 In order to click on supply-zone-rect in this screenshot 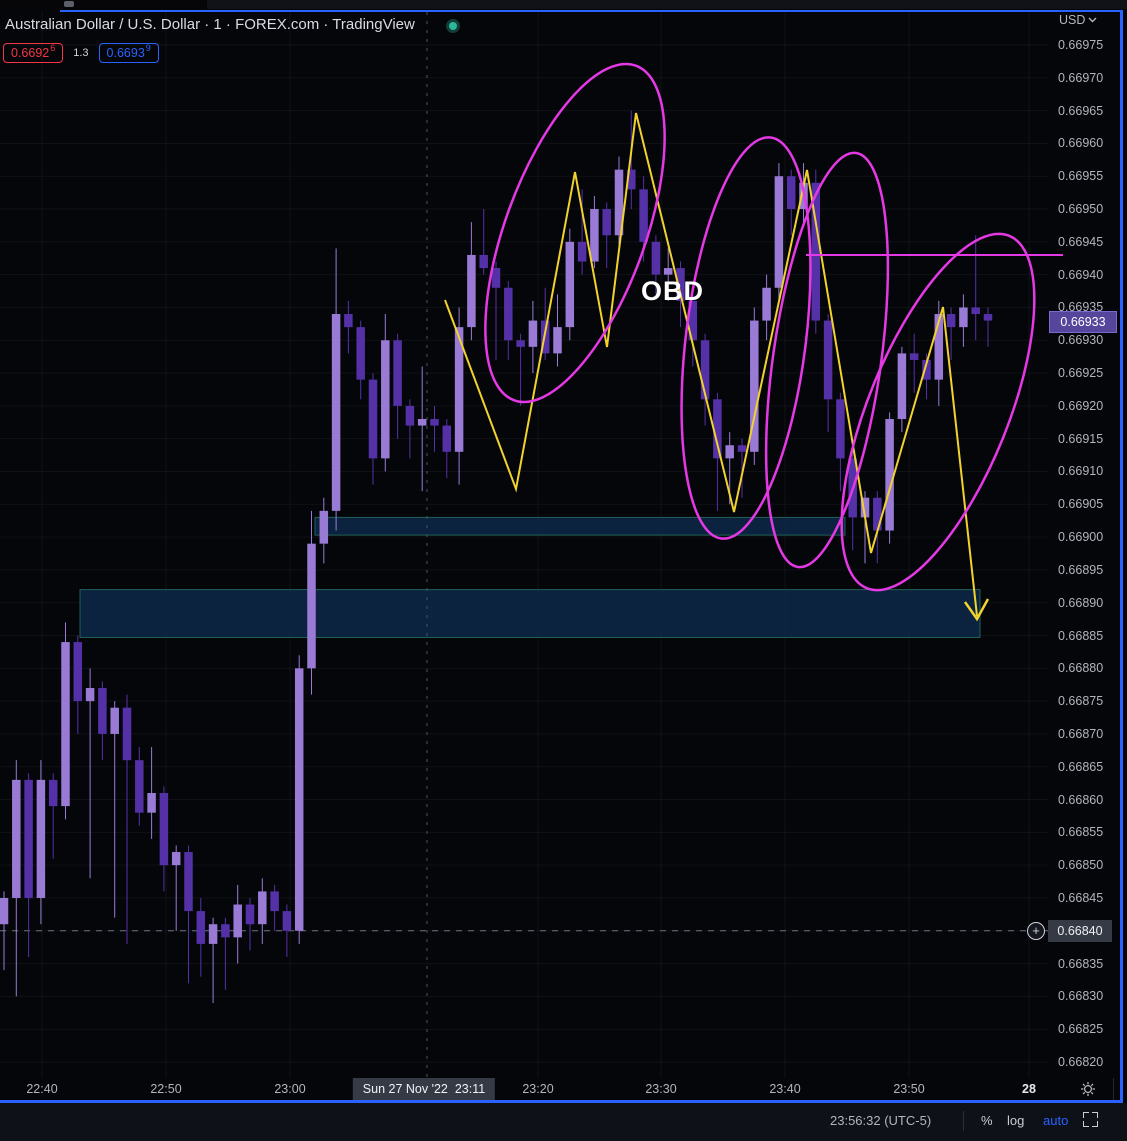, I will do `click(580, 526)`.